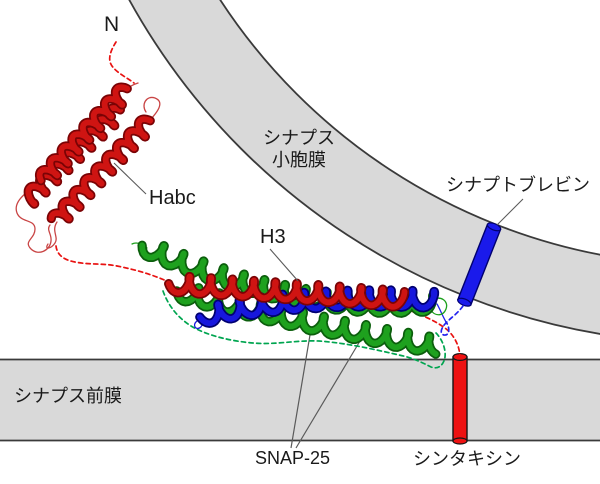 Image resolution: width=600 pixels, height=484 pixels. I want to click on h3-leader-line, so click(284, 265).